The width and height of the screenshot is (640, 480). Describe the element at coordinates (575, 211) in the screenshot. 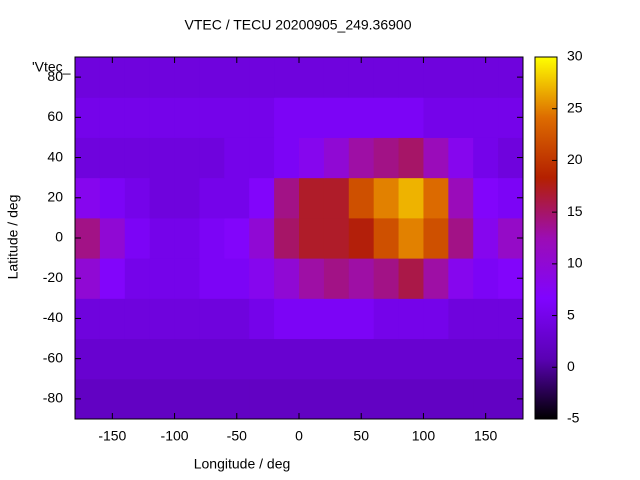

I see `colorbar-tick-label: 15` at that location.